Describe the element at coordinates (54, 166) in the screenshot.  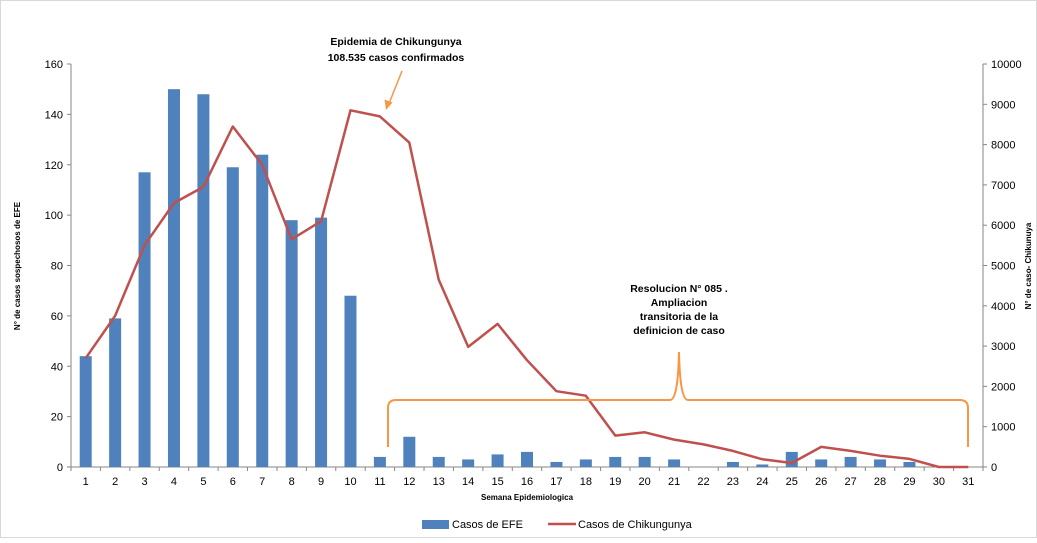
I see `y-tick-label: 120` at that location.